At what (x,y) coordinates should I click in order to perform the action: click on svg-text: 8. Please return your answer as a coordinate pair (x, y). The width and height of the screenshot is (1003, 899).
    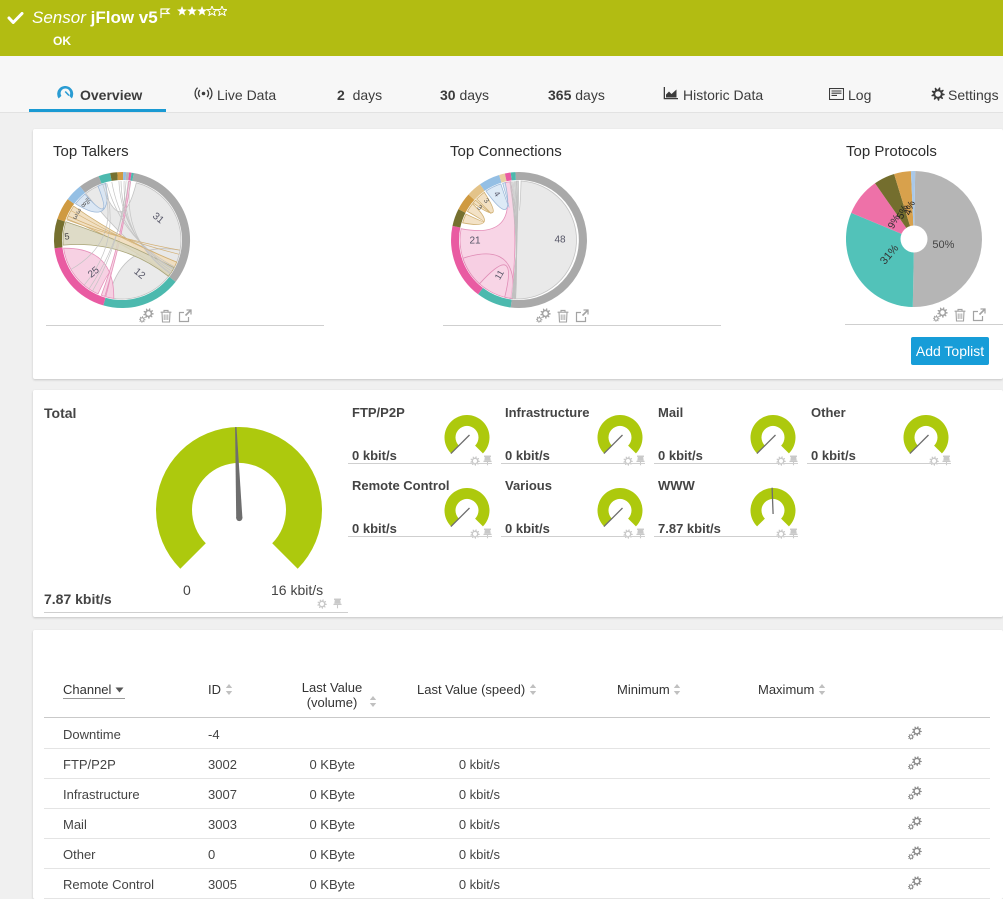
    Looking at the image, I should click on (83, 206).